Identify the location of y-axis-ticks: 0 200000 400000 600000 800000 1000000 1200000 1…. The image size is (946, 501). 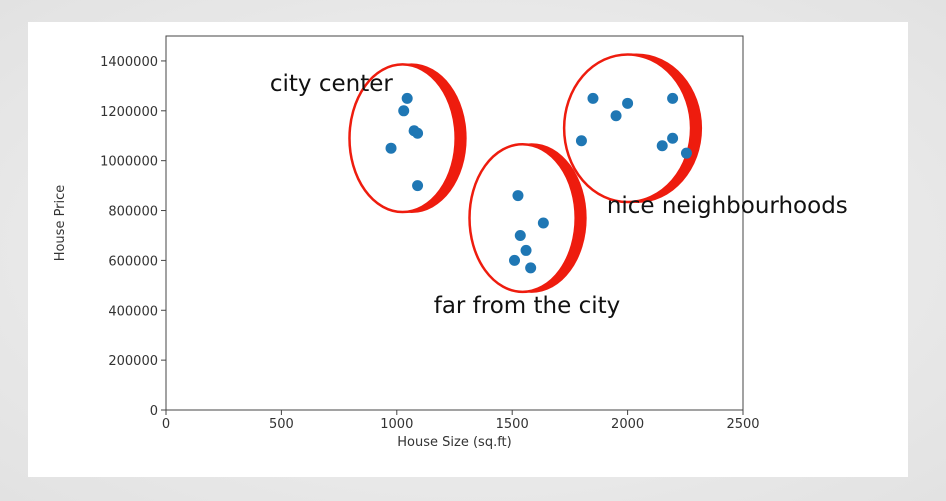
(133, 237).